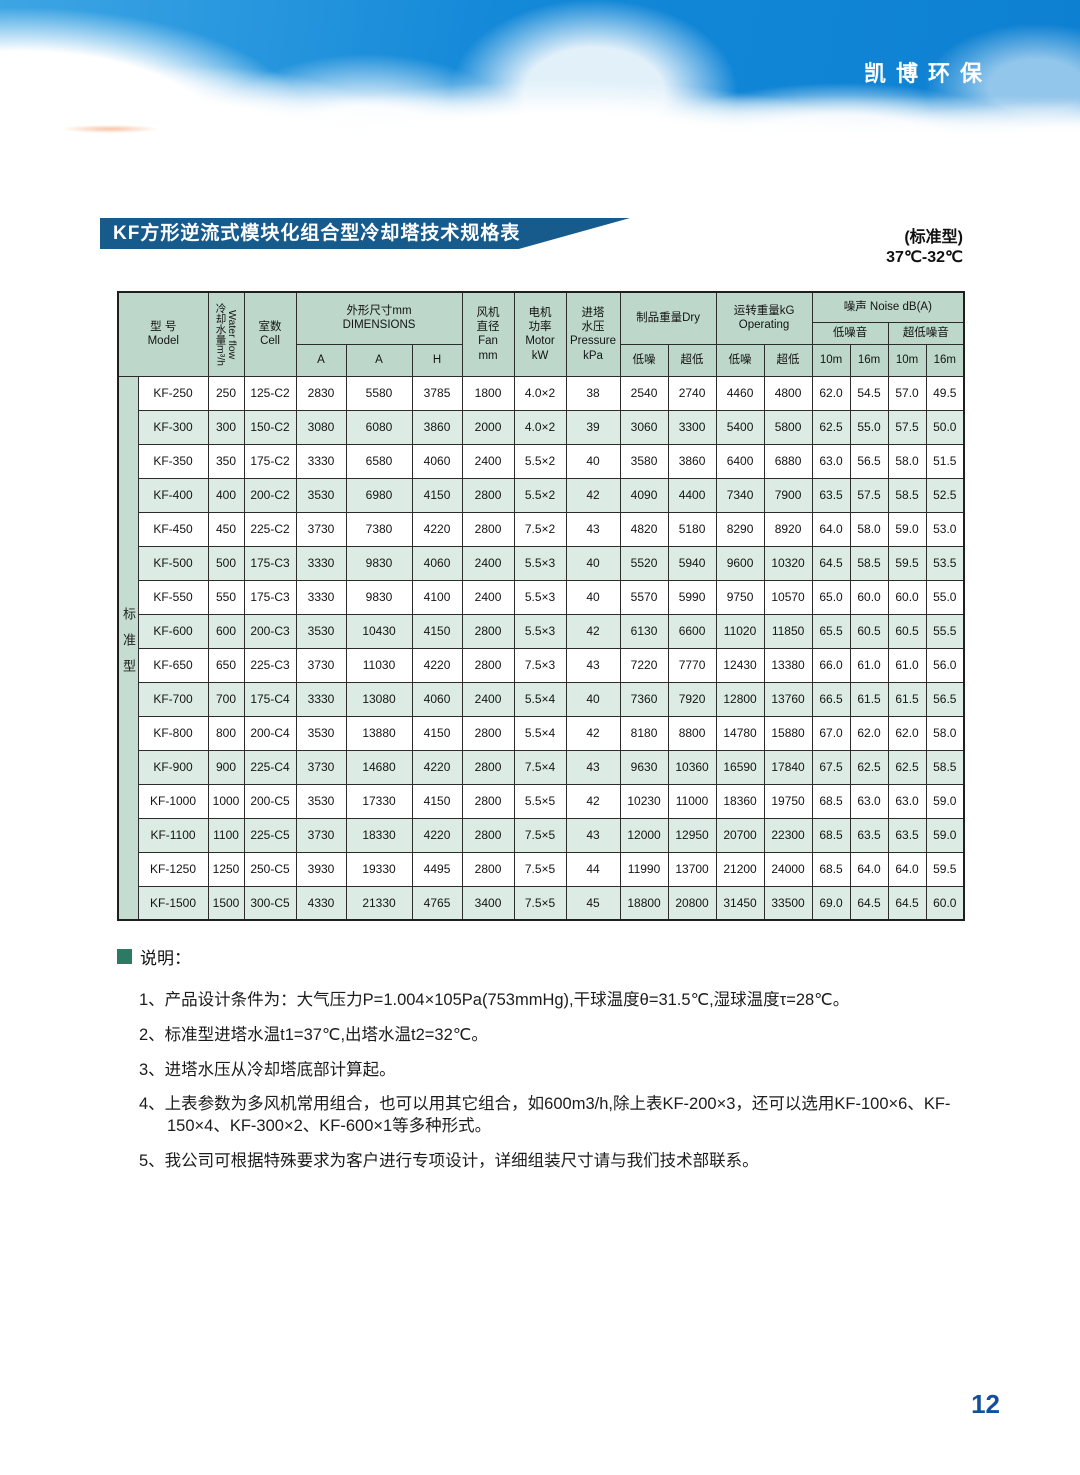 This screenshot has height=1475, width=1080. Describe the element at coordinates (740, 597) in the screenshot. I see `table-cell: 9750` at that location.